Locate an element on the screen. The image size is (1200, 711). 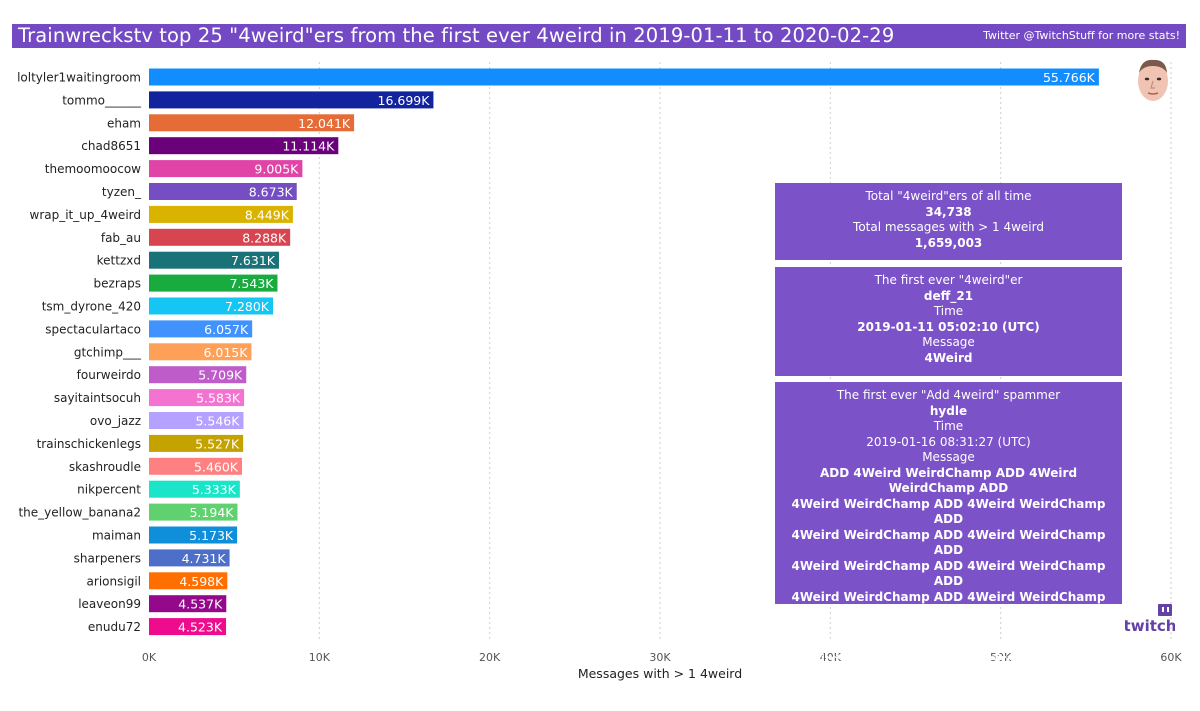
x-tick-label: 50K is located at coordinates (1001, 657).